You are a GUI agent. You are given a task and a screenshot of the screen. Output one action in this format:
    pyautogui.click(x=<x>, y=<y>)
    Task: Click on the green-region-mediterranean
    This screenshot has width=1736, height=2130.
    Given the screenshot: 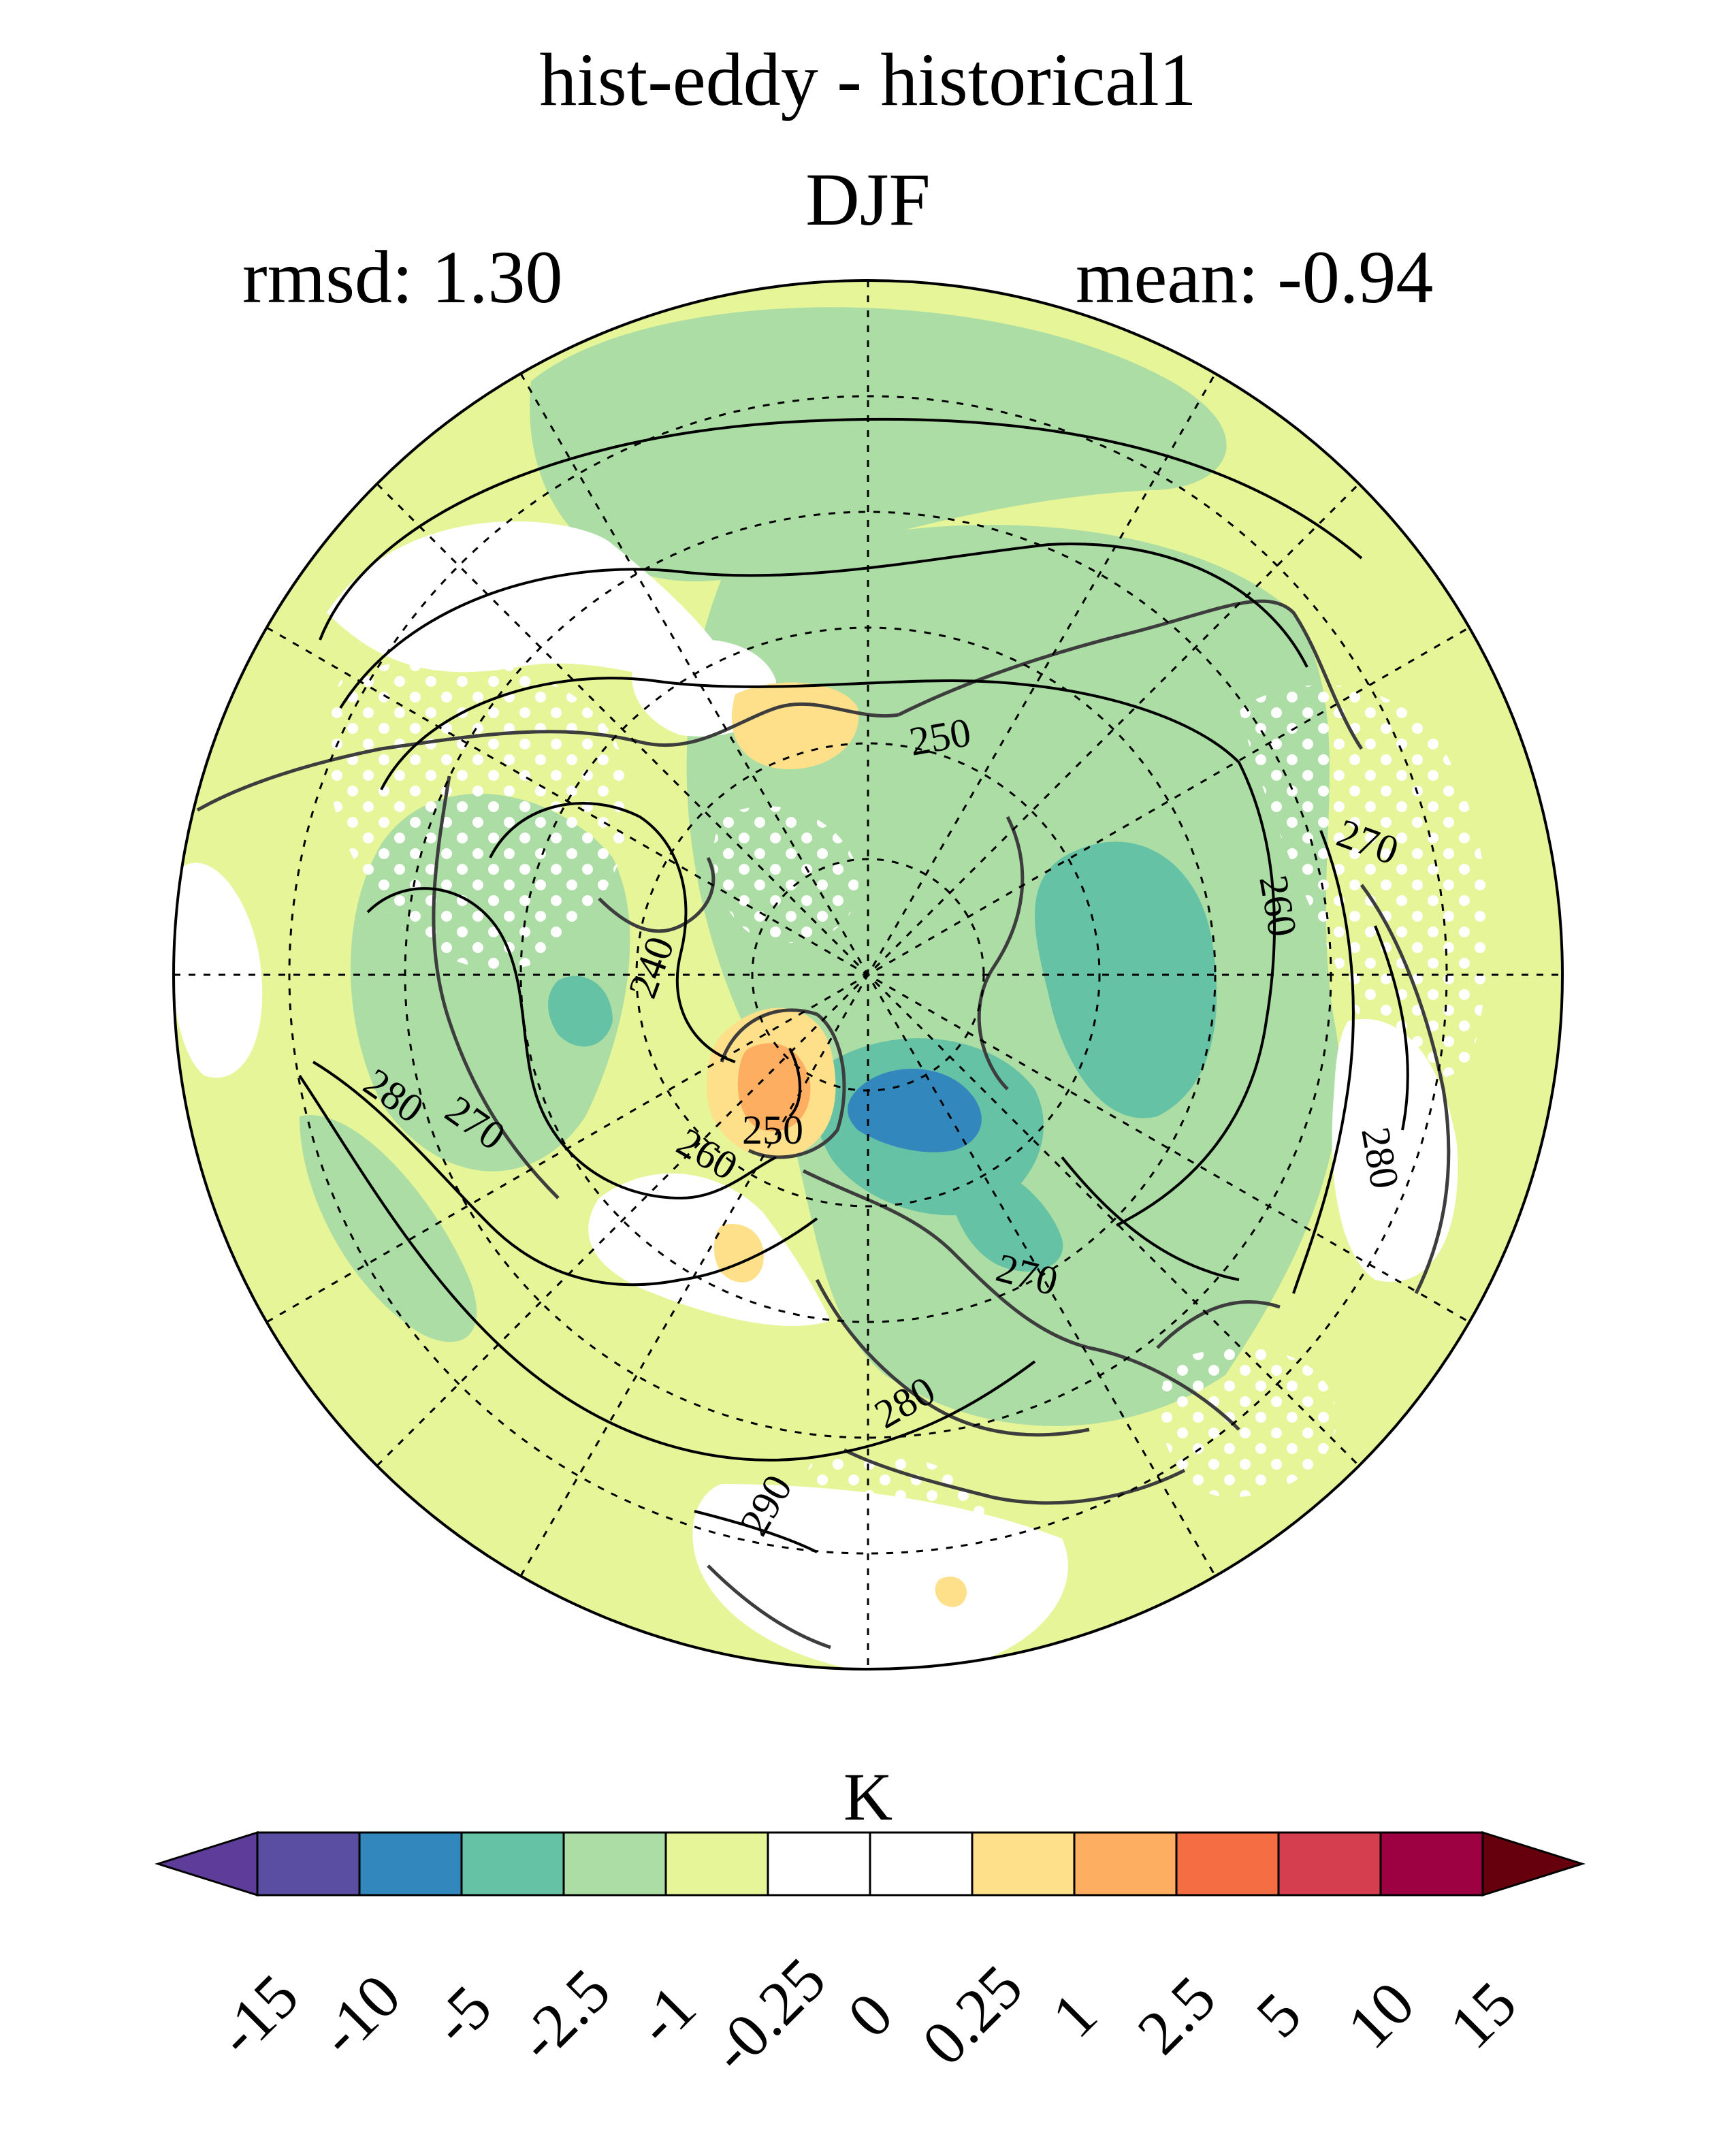 What is the action you would take?
    pyautogui.click(x=1055, y=1342)
    